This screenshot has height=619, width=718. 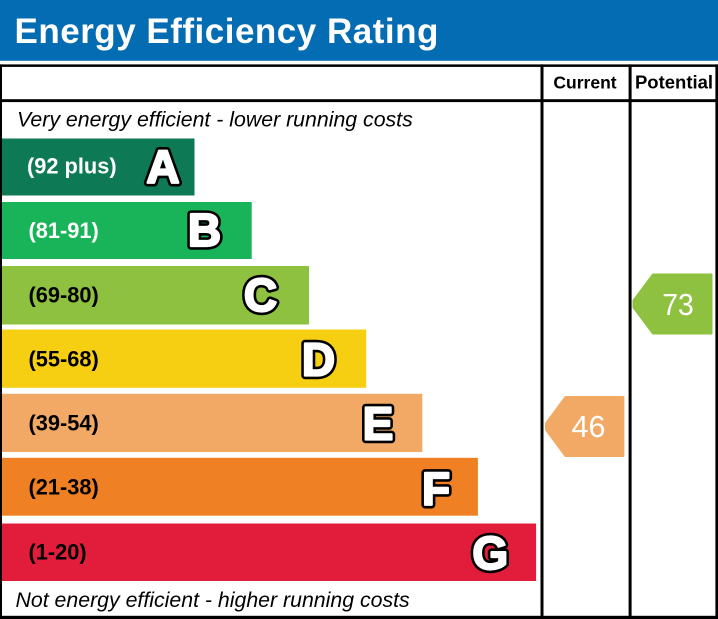 I want to click on svg-text: Current, so click(x=584, y=83).